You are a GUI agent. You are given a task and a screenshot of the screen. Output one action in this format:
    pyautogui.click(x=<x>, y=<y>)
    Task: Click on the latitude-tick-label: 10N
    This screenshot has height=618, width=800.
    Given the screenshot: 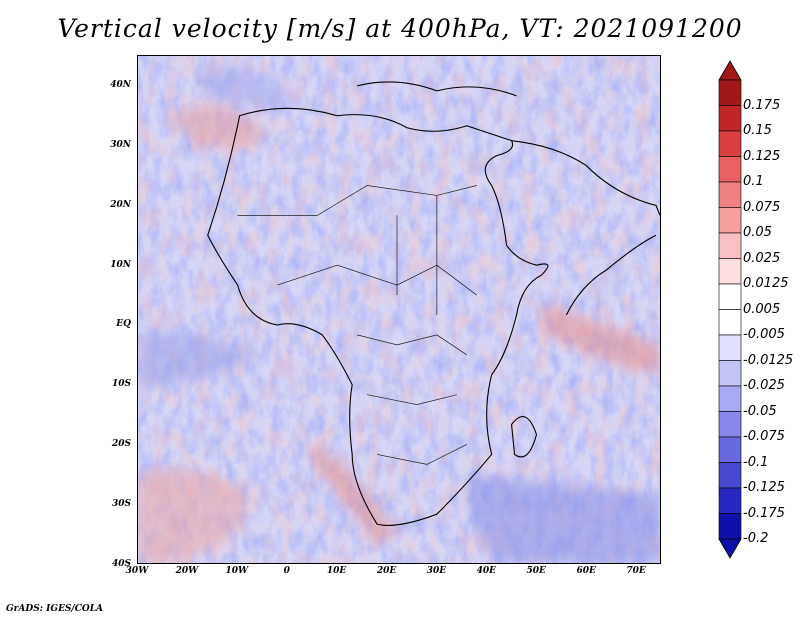 What is the action you would take?
    pyautogui.click(x=120, y=264)
    